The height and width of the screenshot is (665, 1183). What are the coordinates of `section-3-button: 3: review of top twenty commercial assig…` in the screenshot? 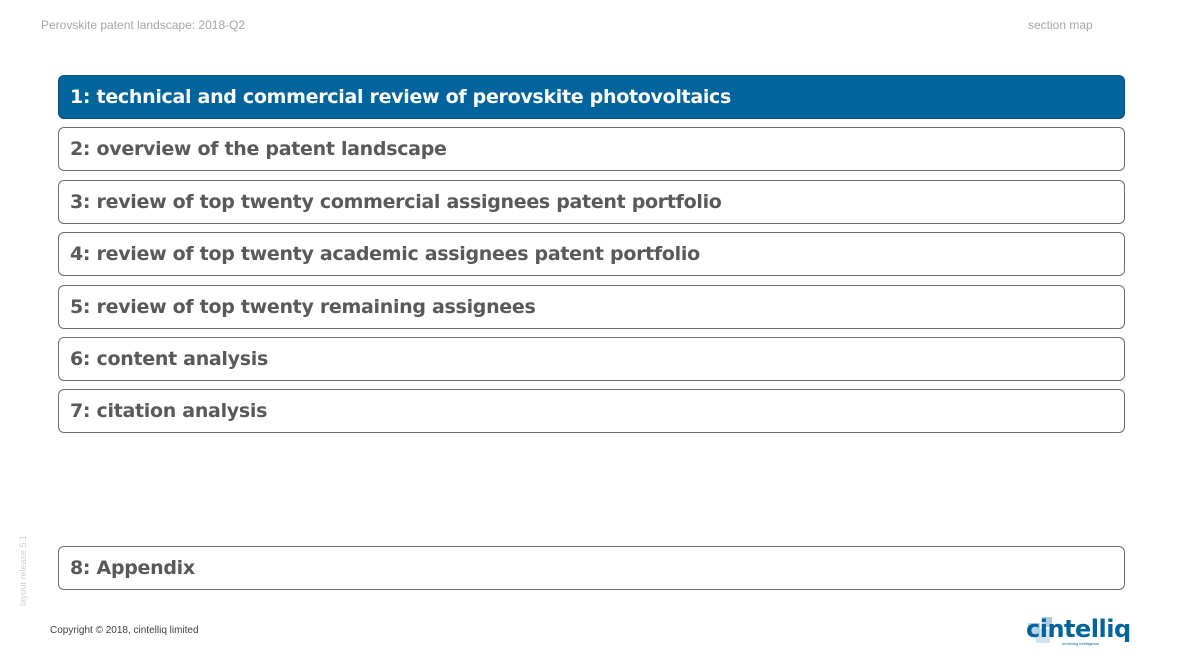 It's located at (591, 202).